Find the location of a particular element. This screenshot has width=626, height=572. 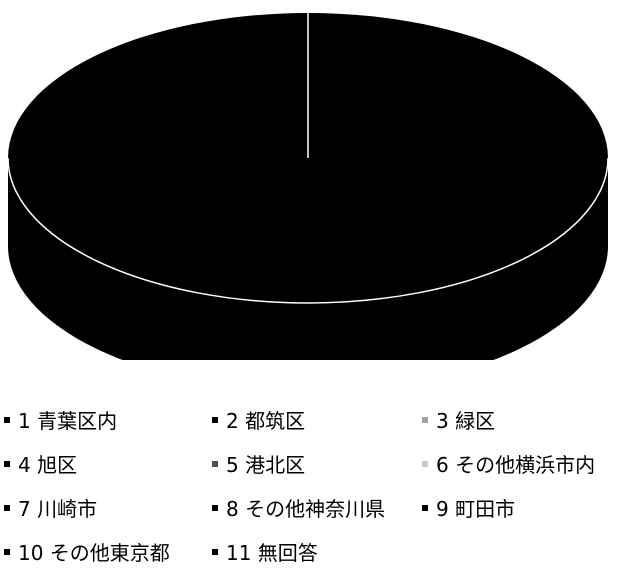

legend-label: 8 その他神奈川県 is located at coordinates (306, 509).